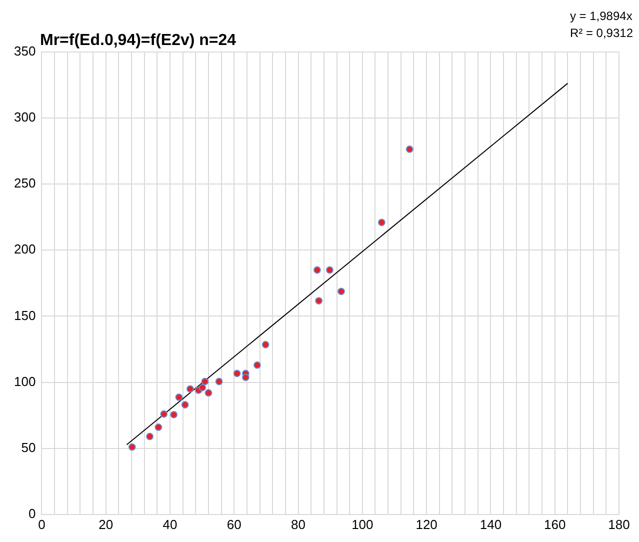  Describe the element at coordinates (363, 524) in the screenshot. I see `x-tick-label: 100` at that location.